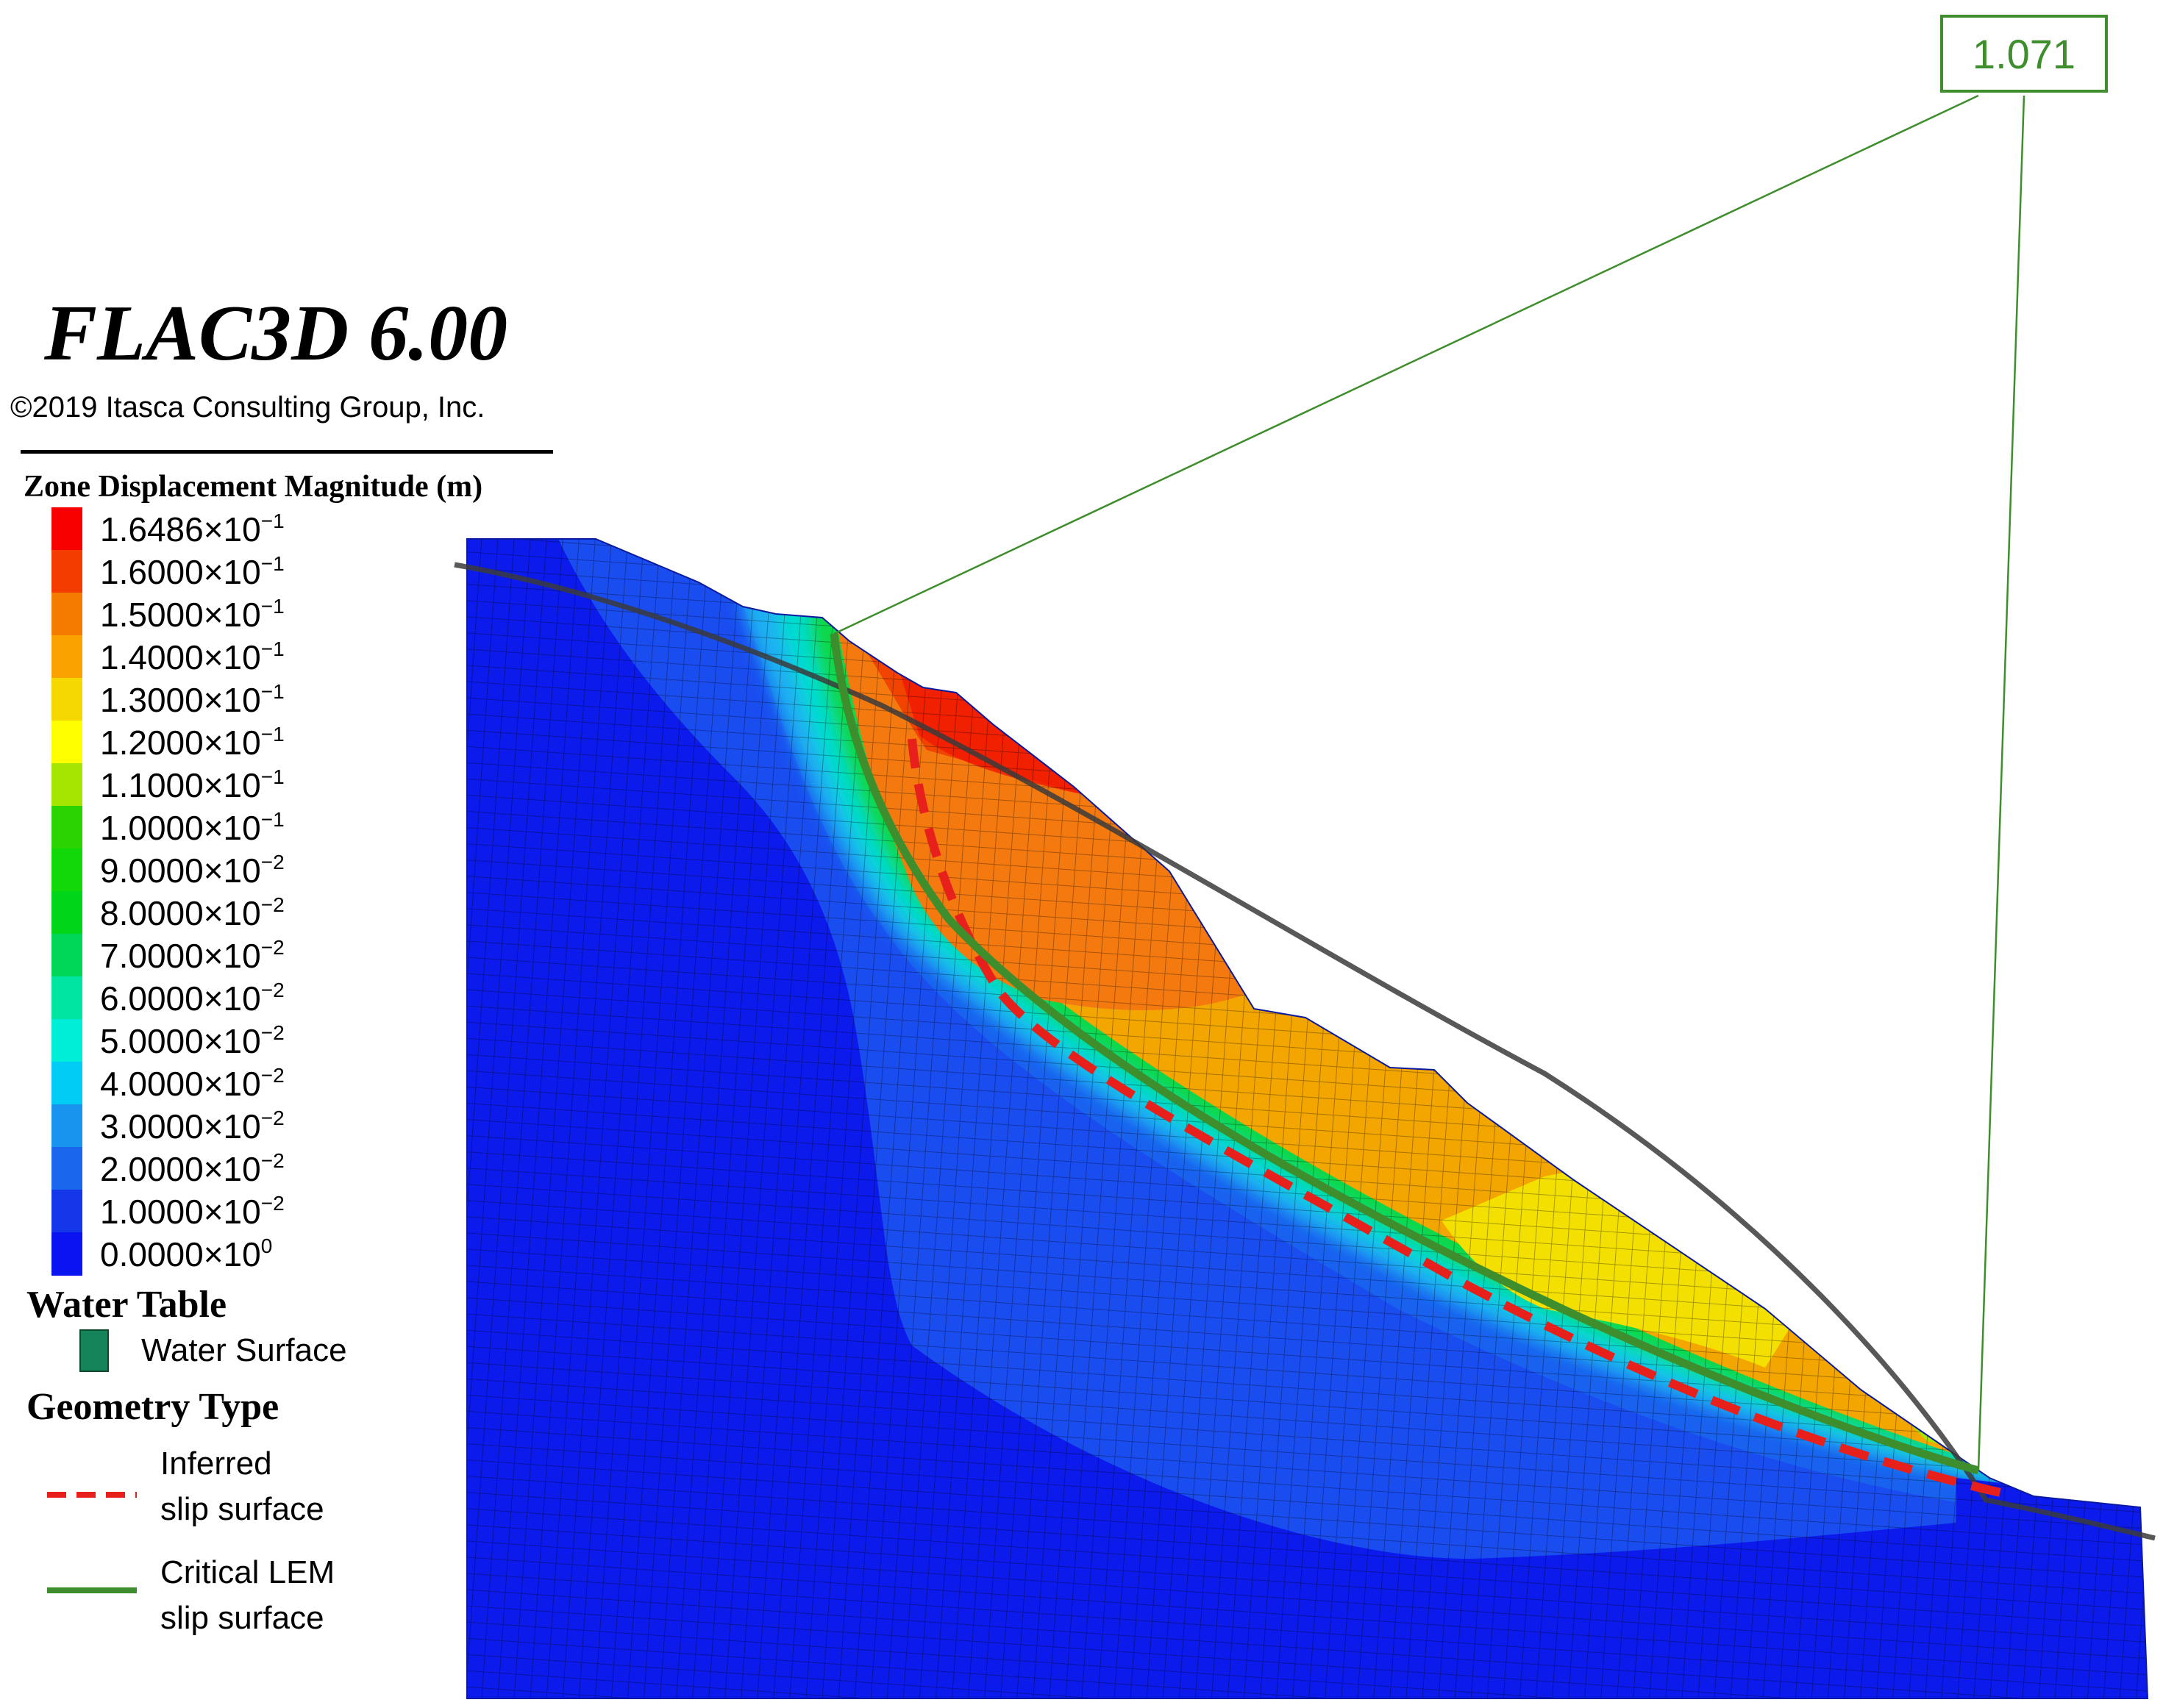 The image size is (2163, 1708). I want to click on critical-lem-slip-surface-swatch, so click(92, 1590).